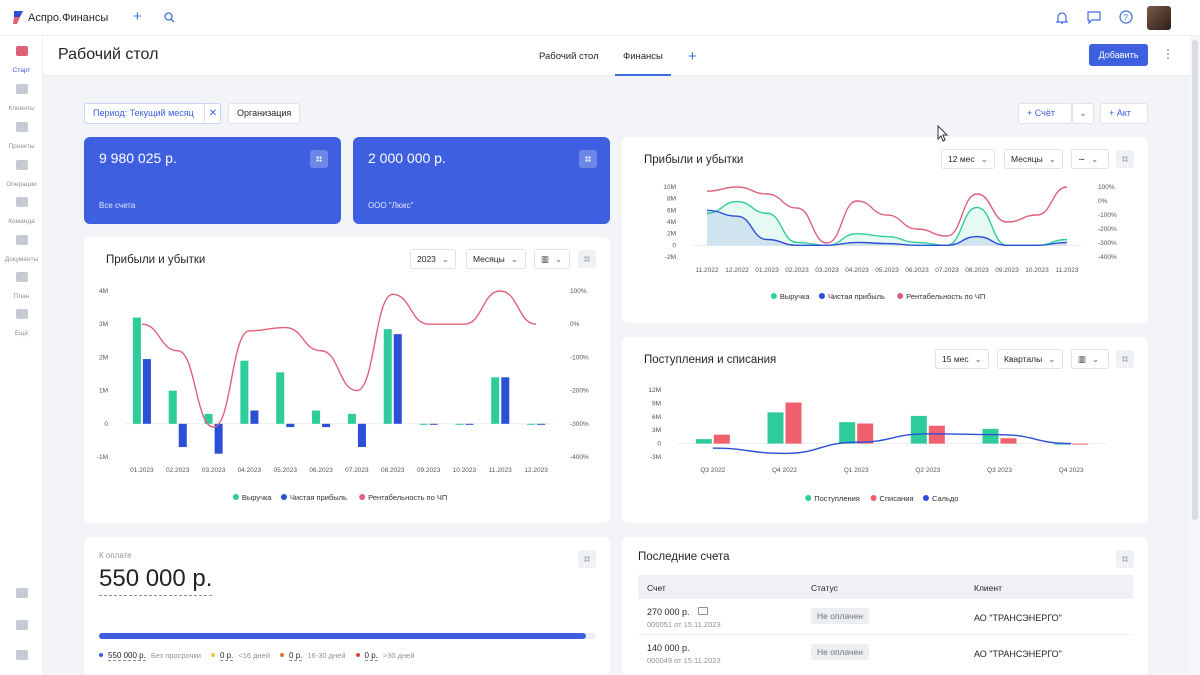 This screenshot has width=1200, height=675. I want to click on clear-period-icon: ✕, so click(212, 113).